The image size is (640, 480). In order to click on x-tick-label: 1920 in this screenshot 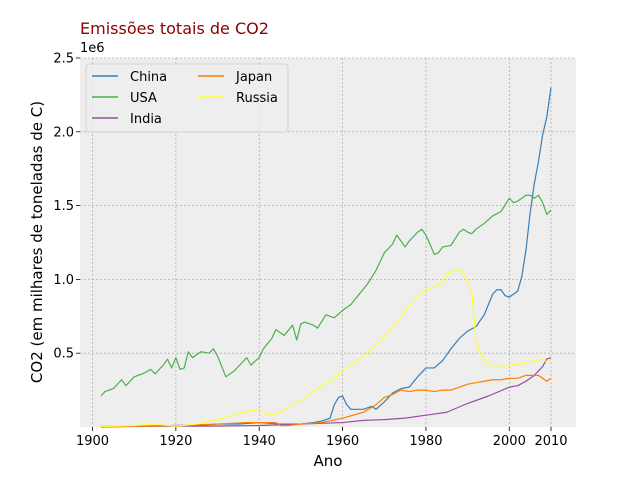, I will do `click(175, 441)`.